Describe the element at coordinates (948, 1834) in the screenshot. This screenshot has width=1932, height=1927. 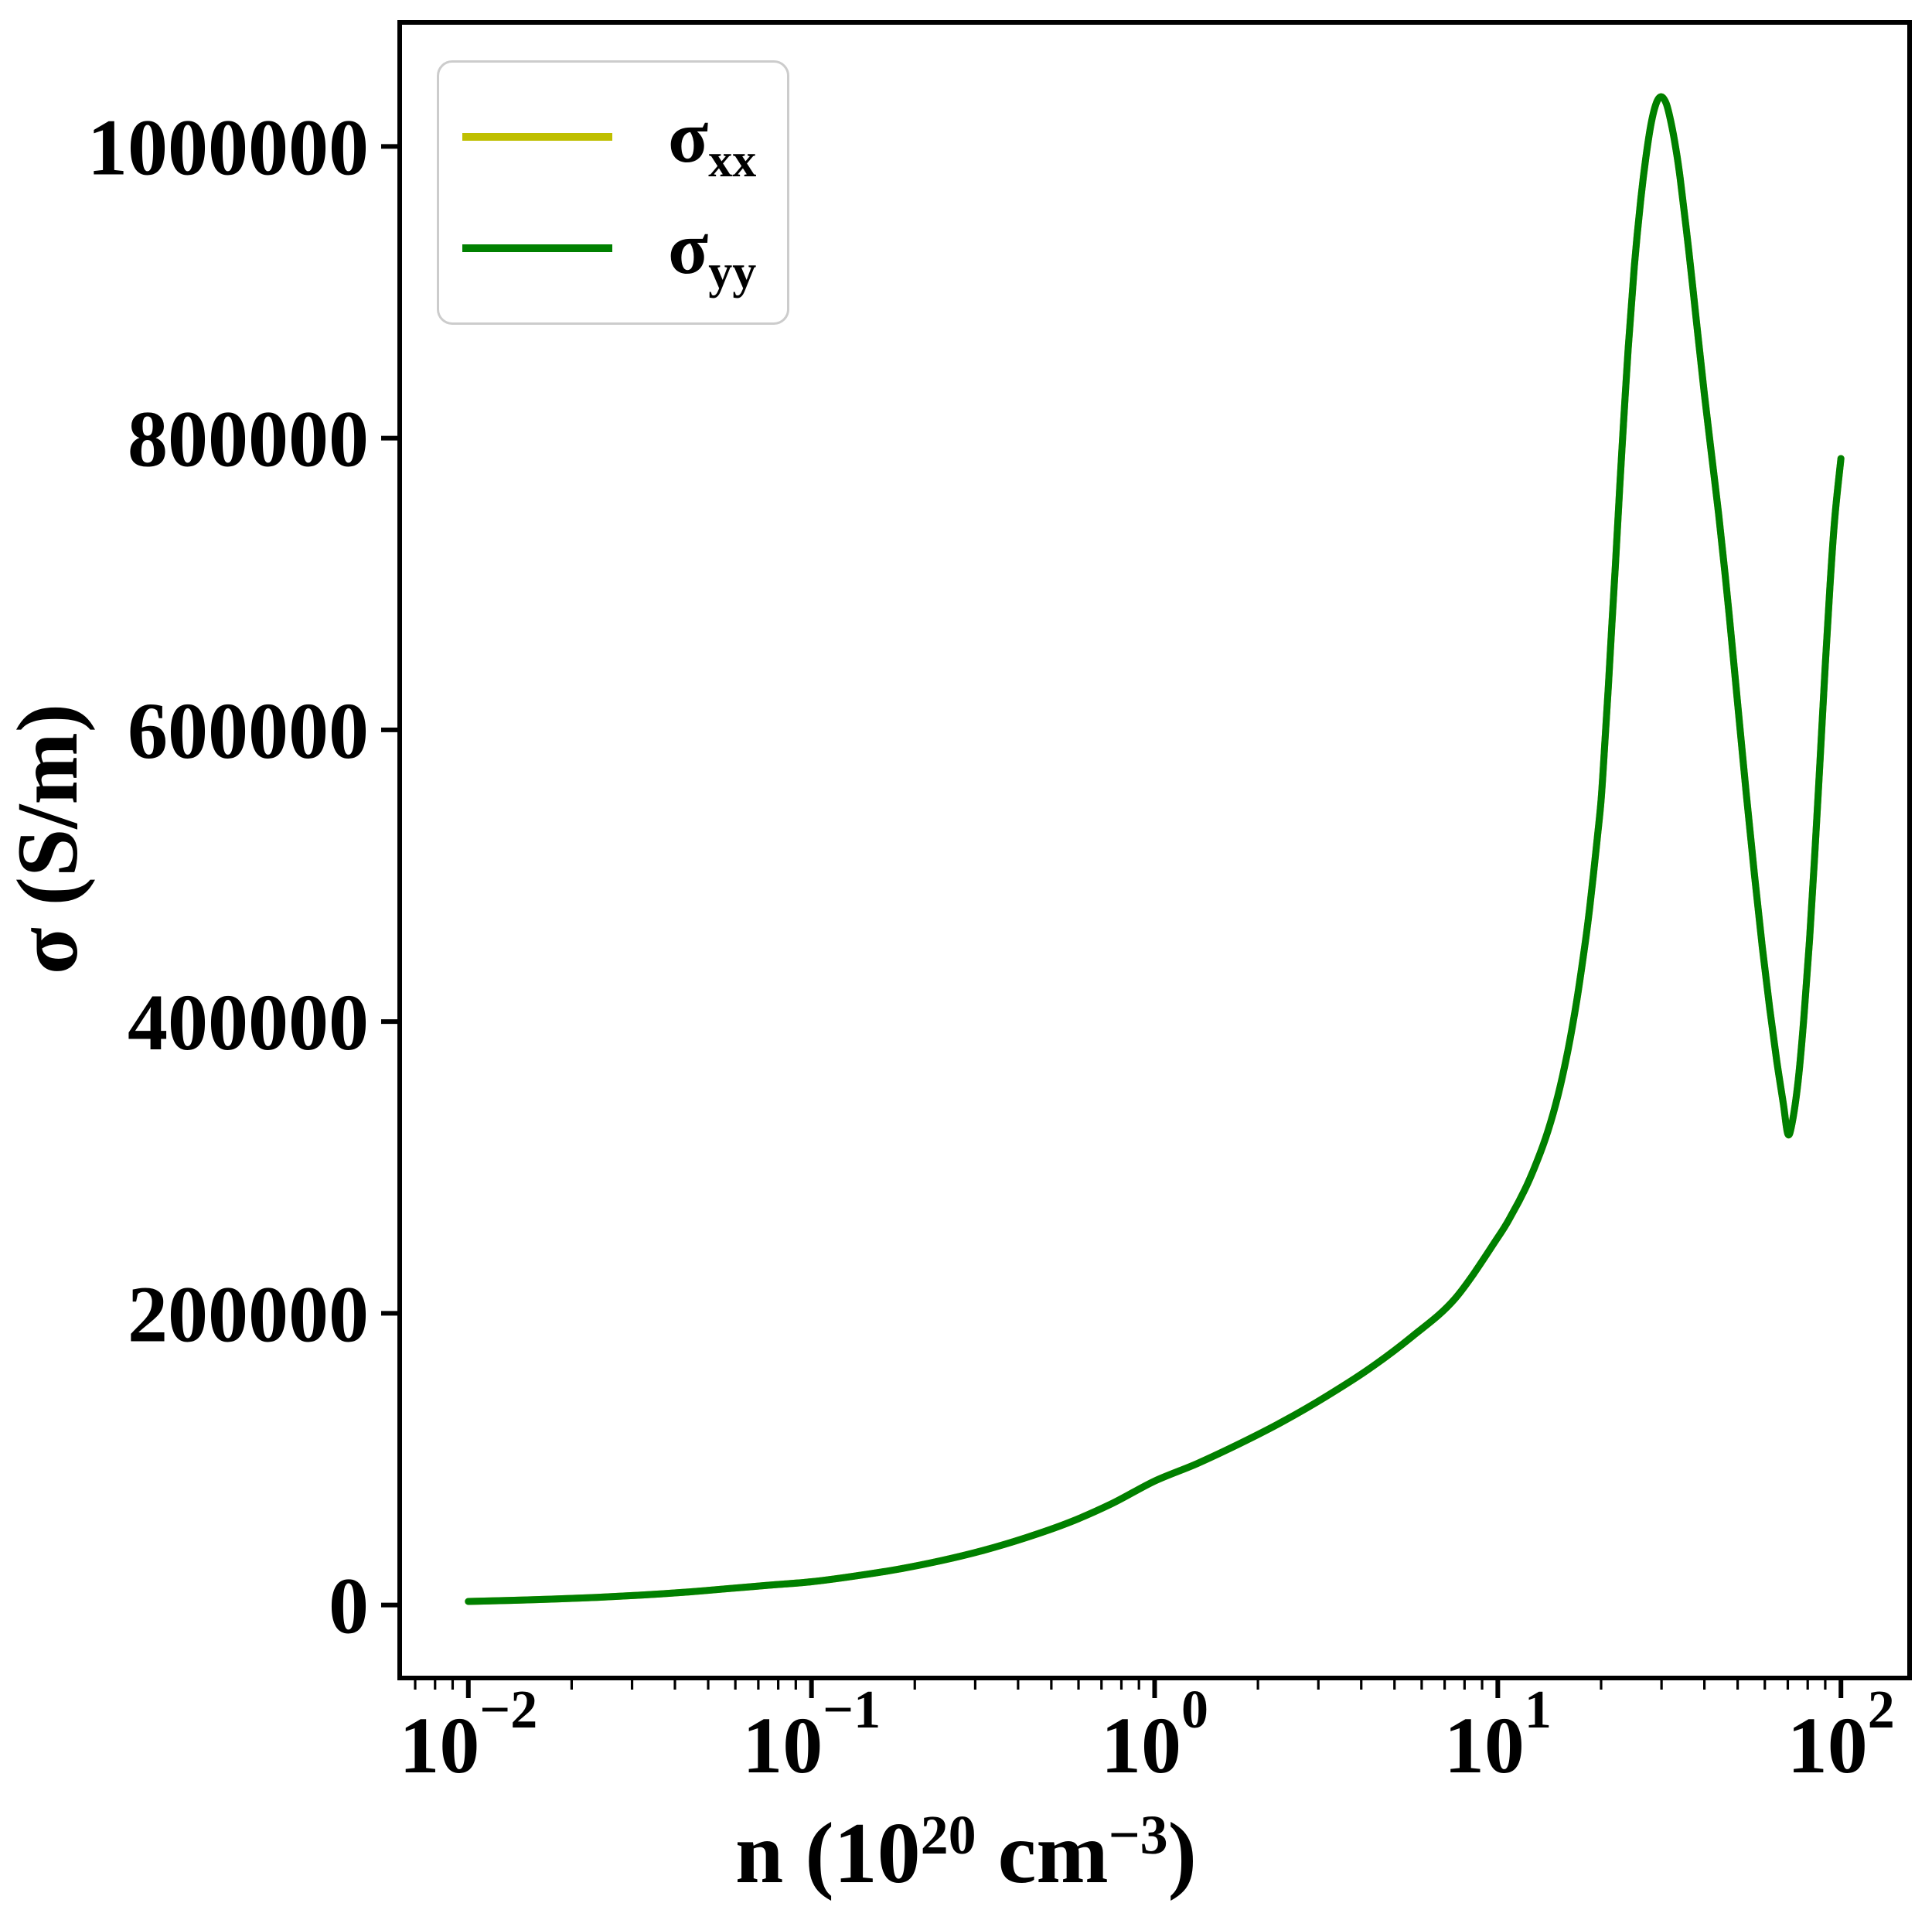
I see `x-axis-label-exponent: 20` at that location.